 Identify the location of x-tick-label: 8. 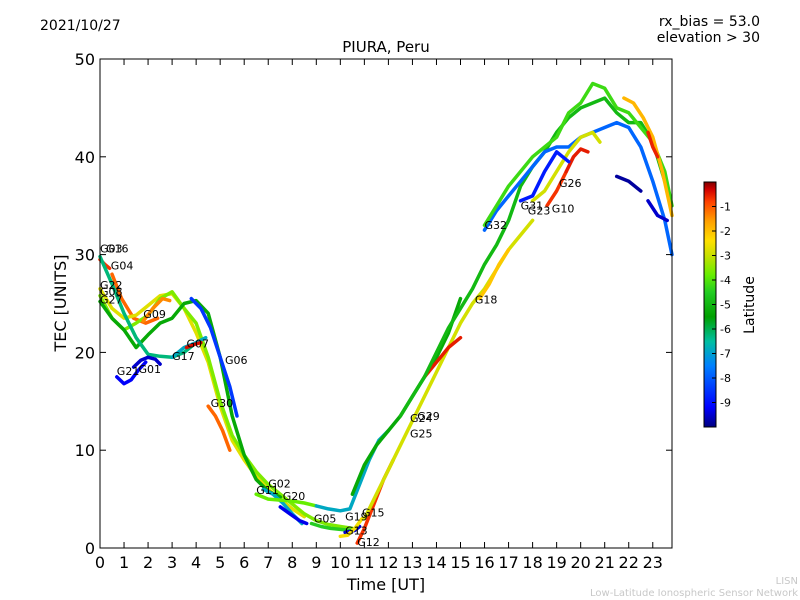
(292, 562).